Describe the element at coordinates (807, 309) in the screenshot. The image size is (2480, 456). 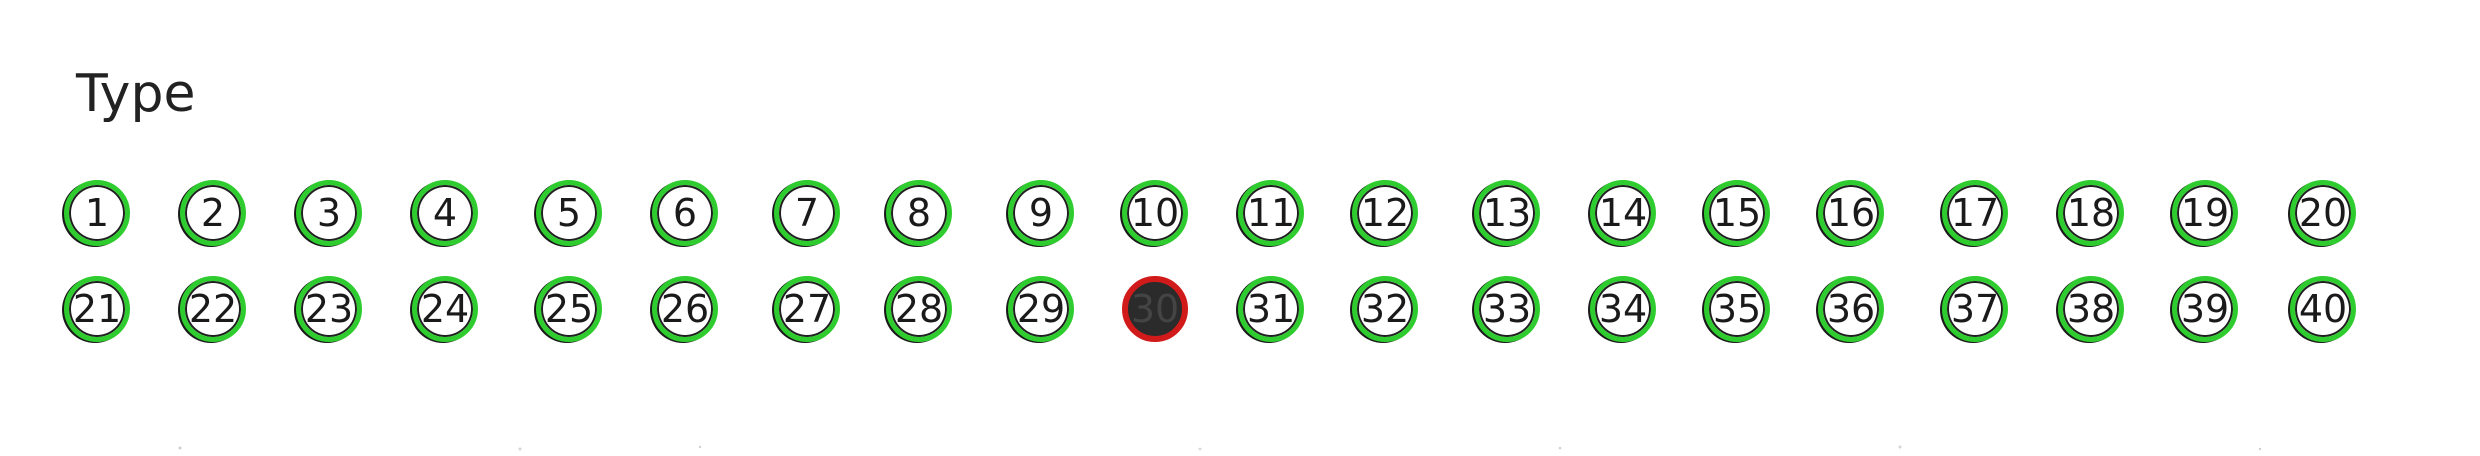
I see `bubble-27: 27` at that location.